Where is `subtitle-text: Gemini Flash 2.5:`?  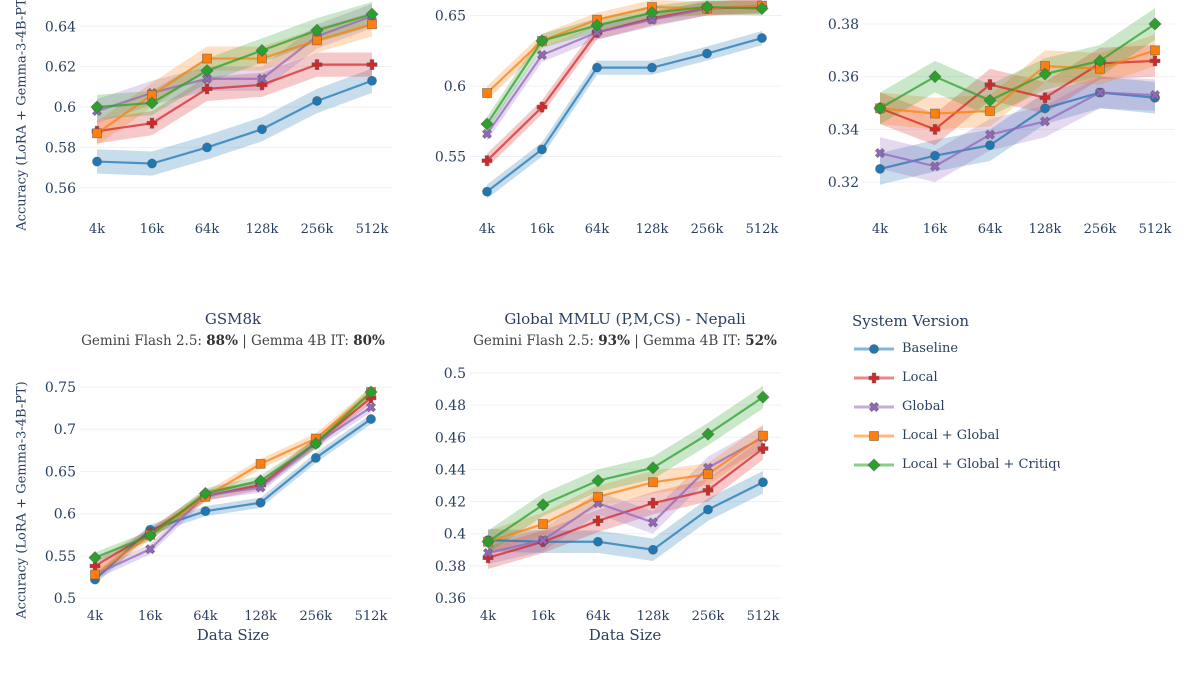 subtitle-text: Gemini Flash 2.5: is located at coordinates (144, 341).